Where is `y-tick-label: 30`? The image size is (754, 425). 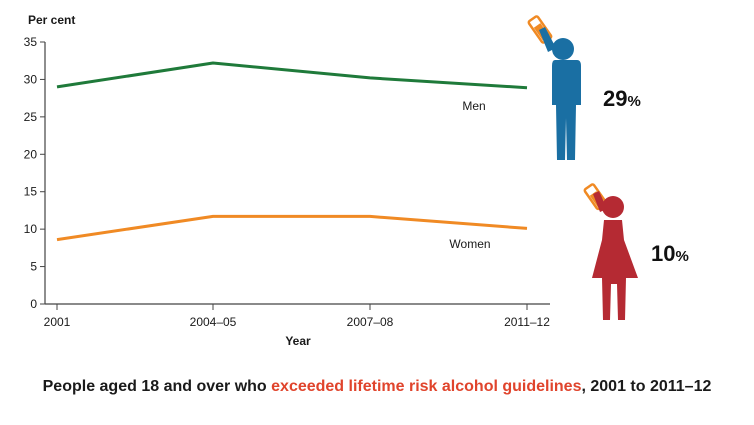
y-tick-label: 30 is located at coordinates (31, 79).